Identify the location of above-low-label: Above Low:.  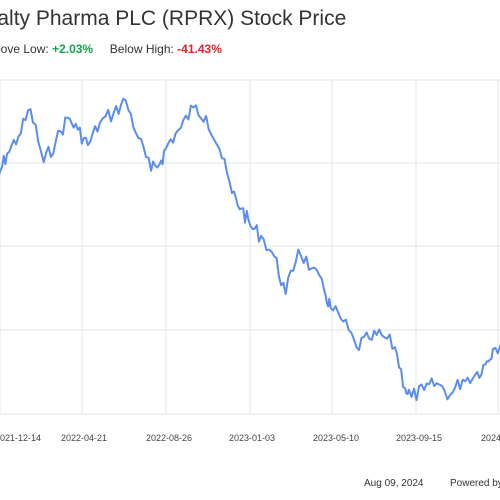
(24, 49).